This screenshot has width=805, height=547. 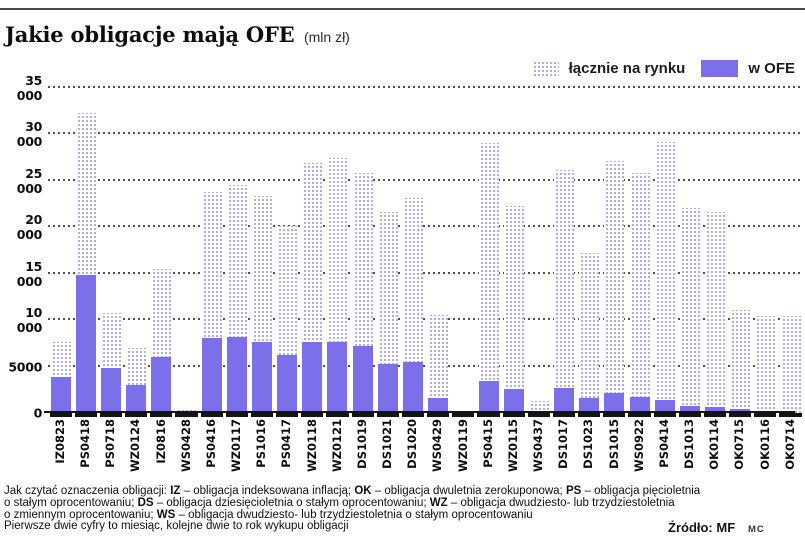 What do you see at coordinates (286, 443) in the screenshot?
I see `x-axis-label: PS0417` at bounding box center [286, 443].